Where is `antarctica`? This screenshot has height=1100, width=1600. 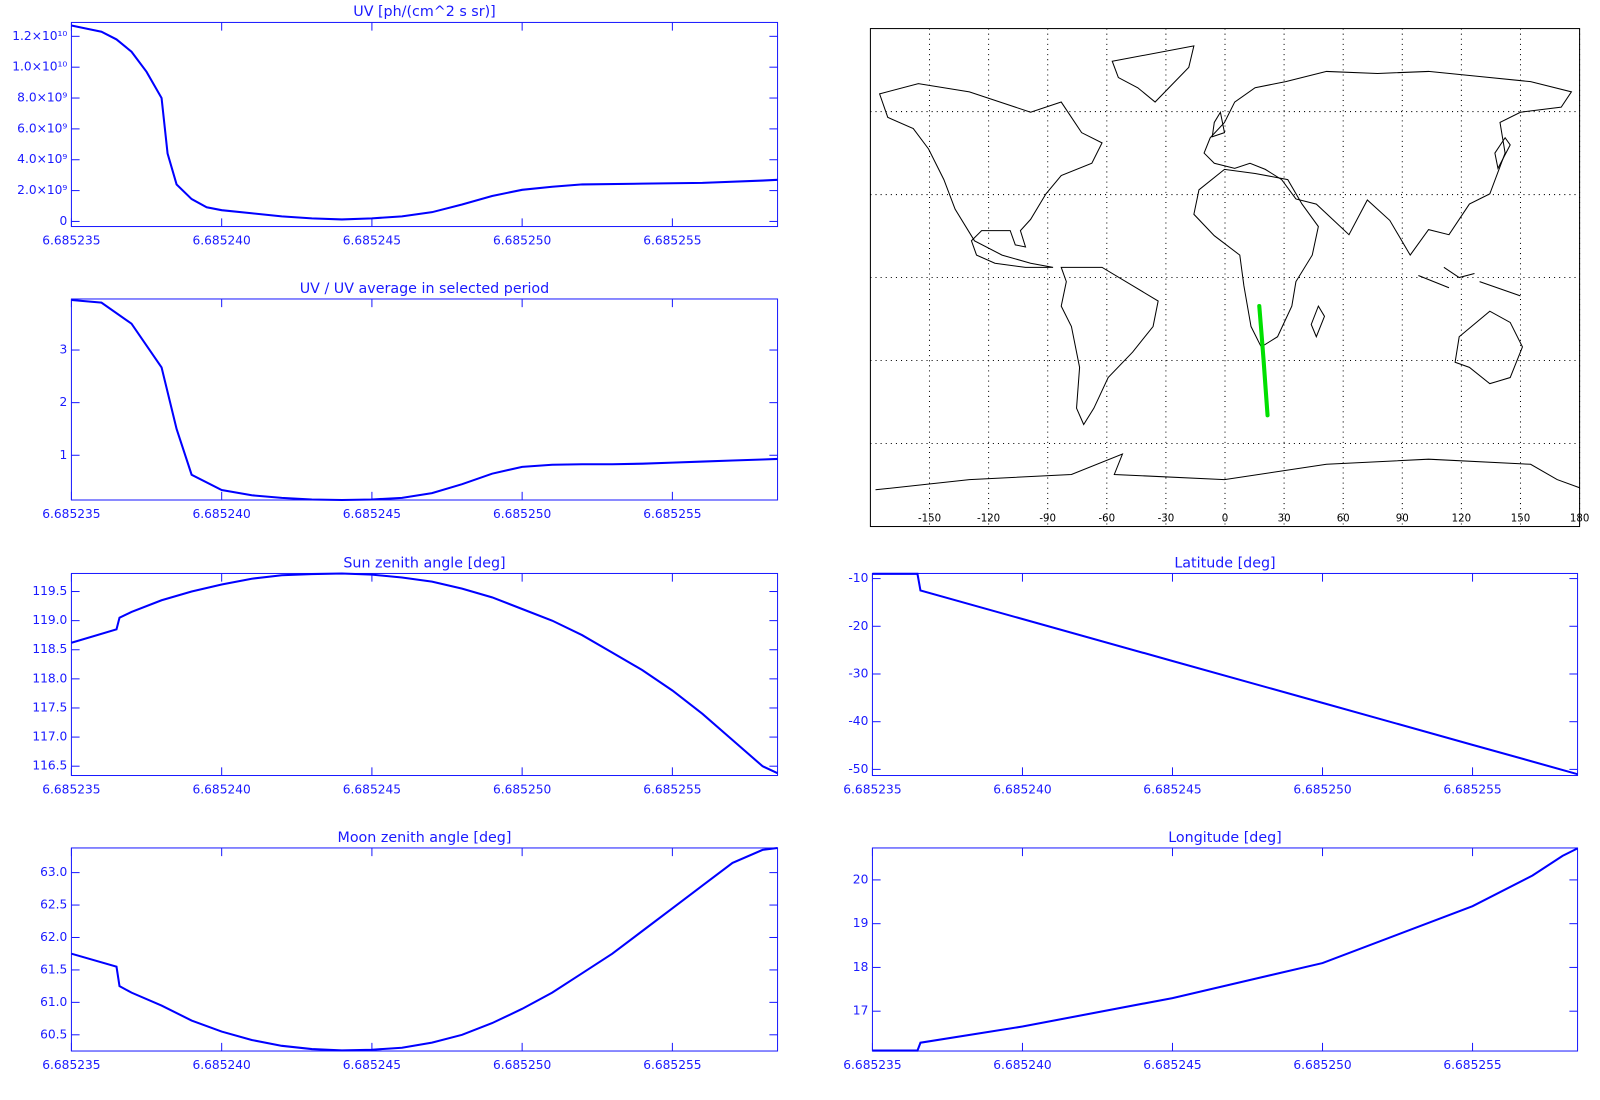 antarctica is located at coordinates (1227, 472).